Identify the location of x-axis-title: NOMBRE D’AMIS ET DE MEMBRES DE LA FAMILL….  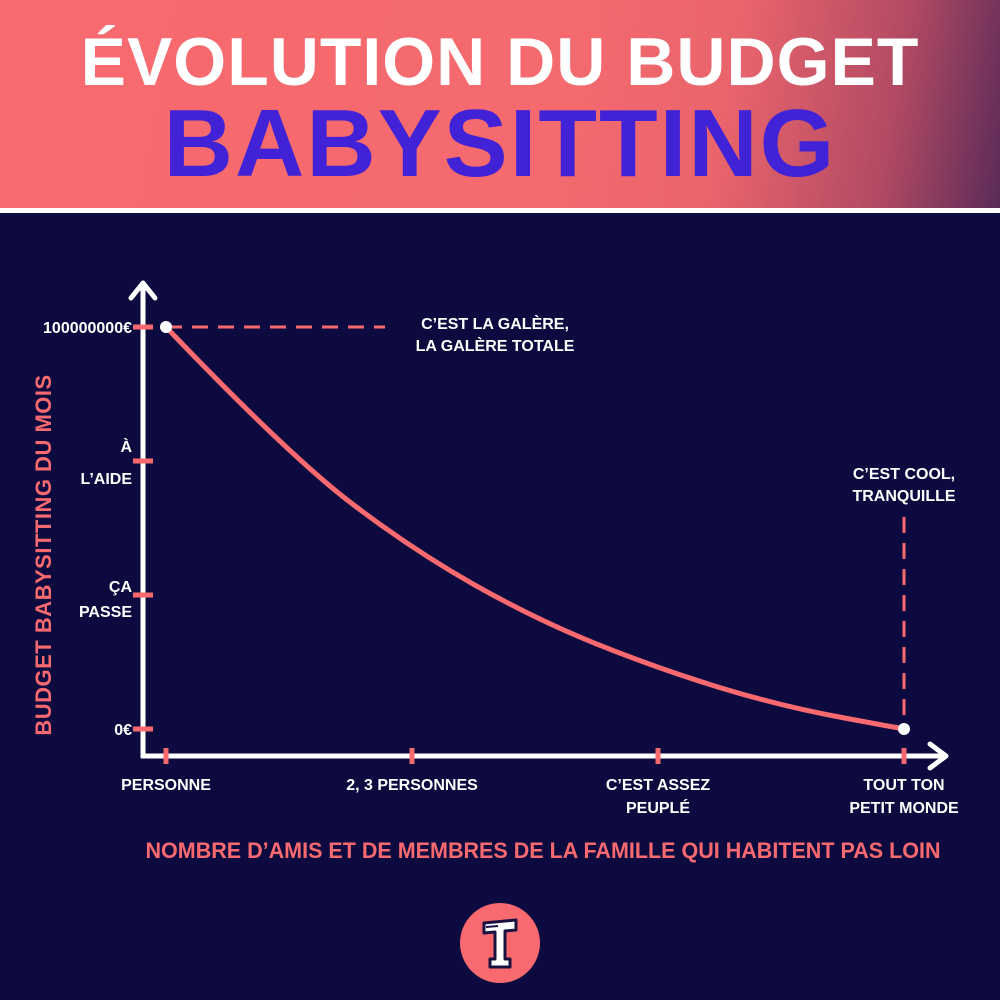
(543, 850).